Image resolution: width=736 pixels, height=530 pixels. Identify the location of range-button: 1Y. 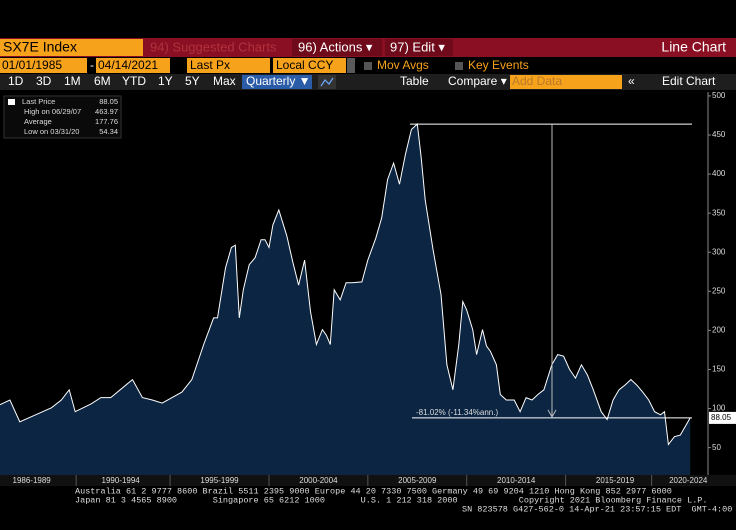
(165, 81).